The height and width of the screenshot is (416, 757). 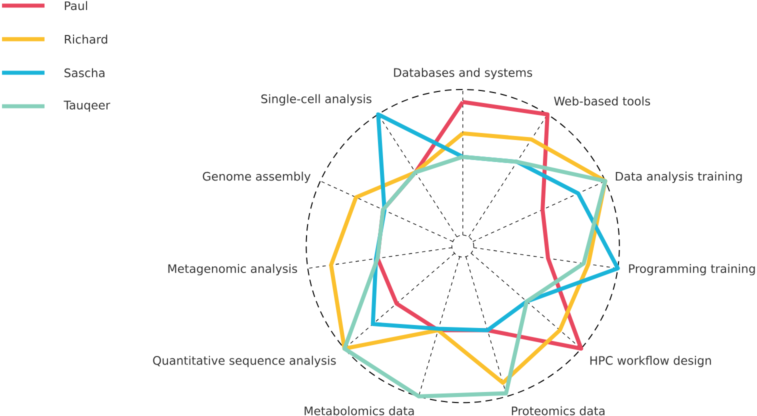 What do you see at coordinates (86, 39) in the screenshot?
I see `legend-label: Richard` at bounding box center [86, 39].